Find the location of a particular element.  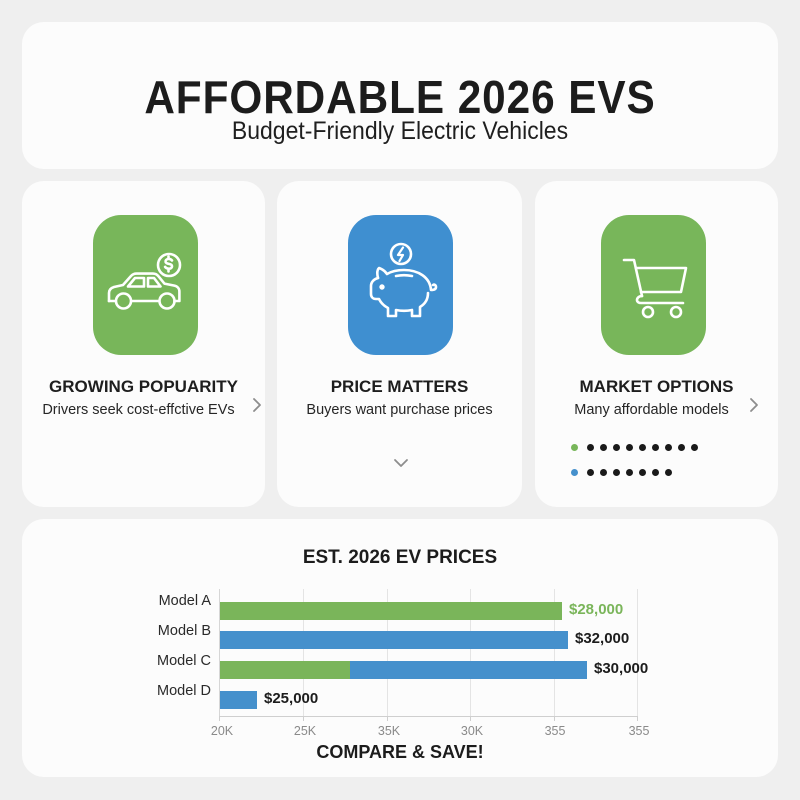

dot-indicator-row-green is located at coordinates (637, 447).